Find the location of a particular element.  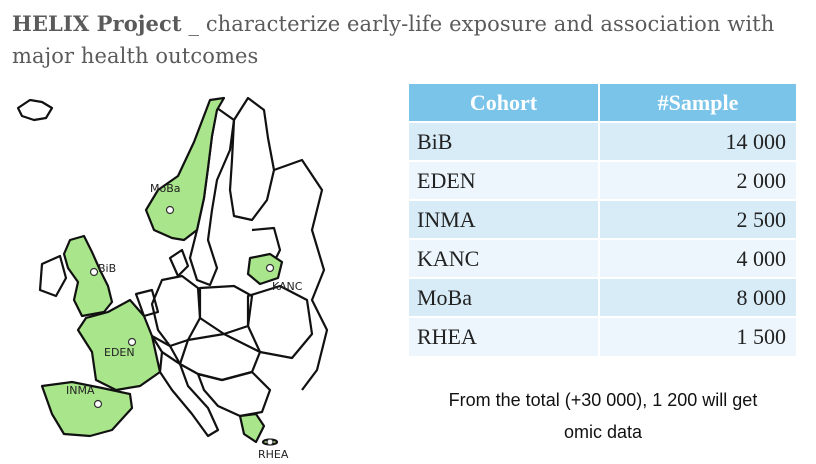

table-row: KANC 4 000 is located at coordinates (602, 258).